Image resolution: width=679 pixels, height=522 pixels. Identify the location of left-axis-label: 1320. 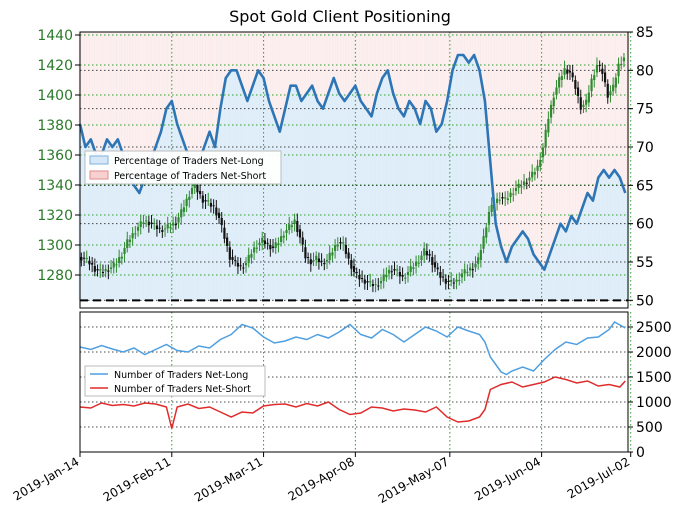
(55, 216).